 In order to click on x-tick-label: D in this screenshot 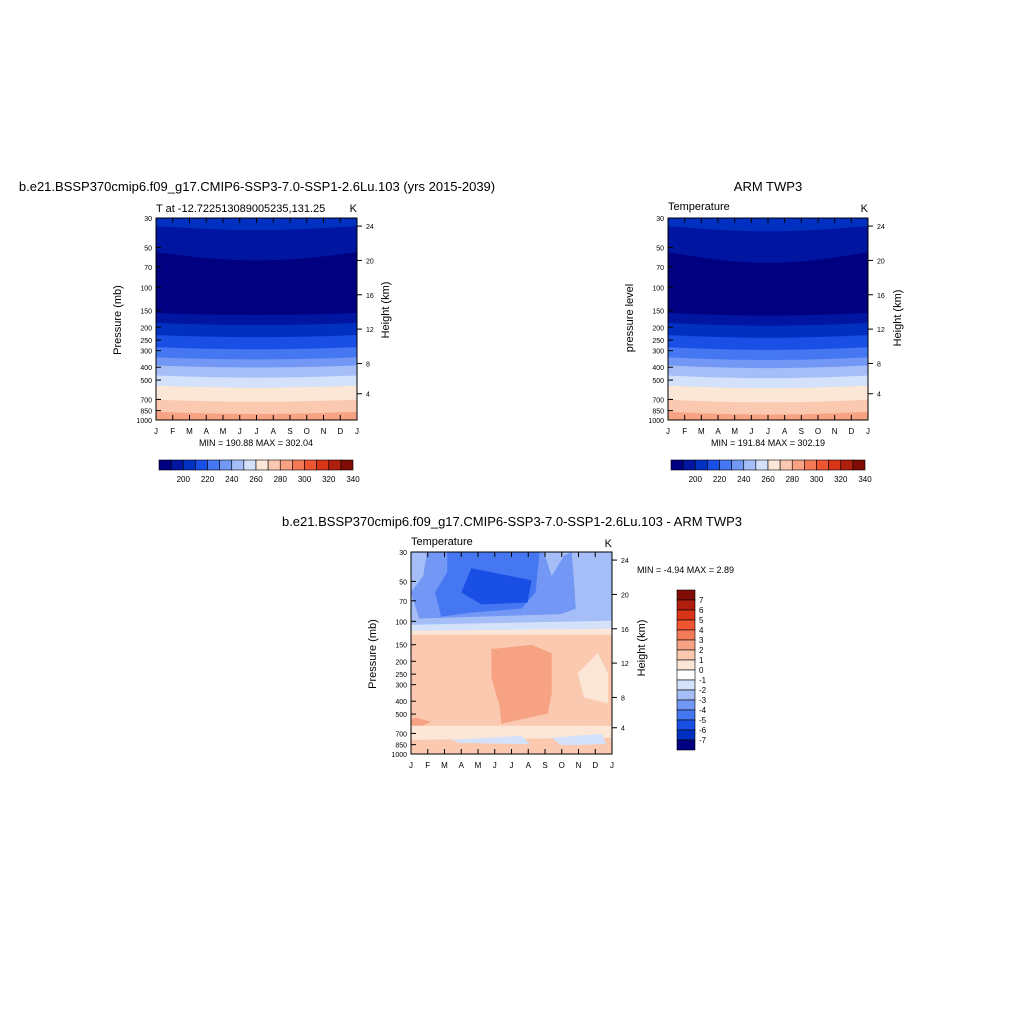, I will do `click(595, 765)`.